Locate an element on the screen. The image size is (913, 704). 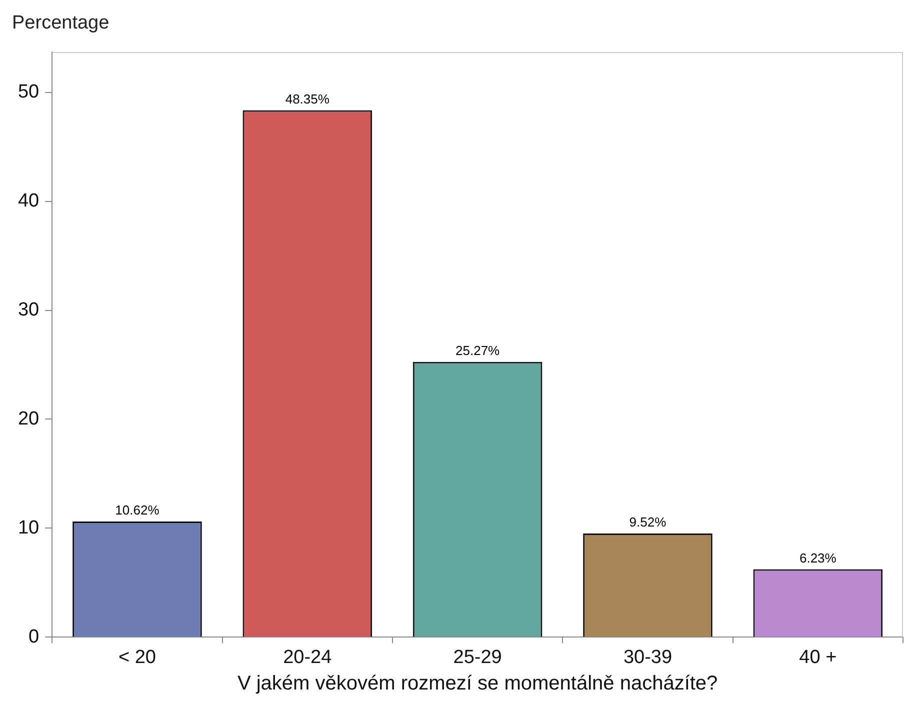
x-tick-label: 20-24 is located at coordinates (307, 657).